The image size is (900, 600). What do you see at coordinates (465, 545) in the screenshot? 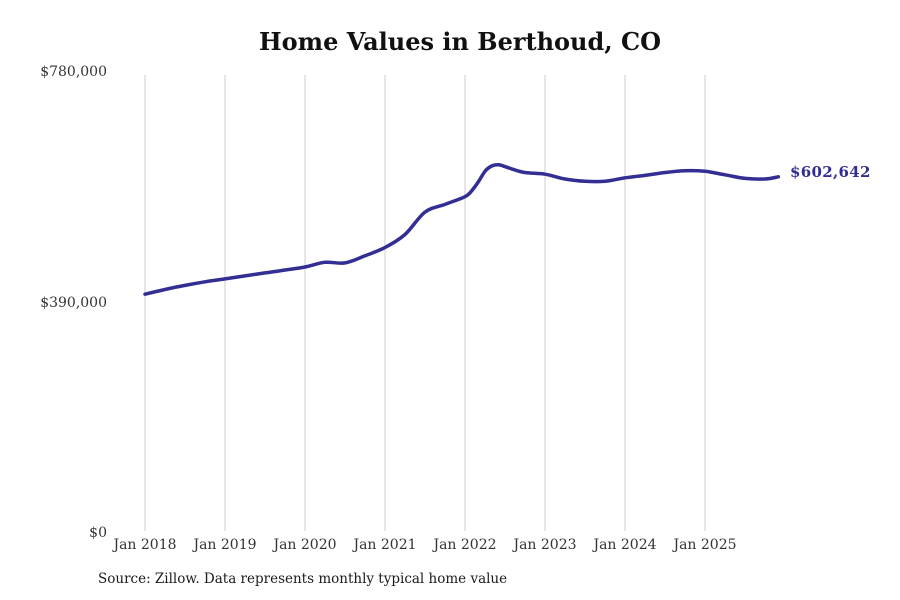
I see `x-tick-label: Jan 2022` at bounding box center [465, 545].